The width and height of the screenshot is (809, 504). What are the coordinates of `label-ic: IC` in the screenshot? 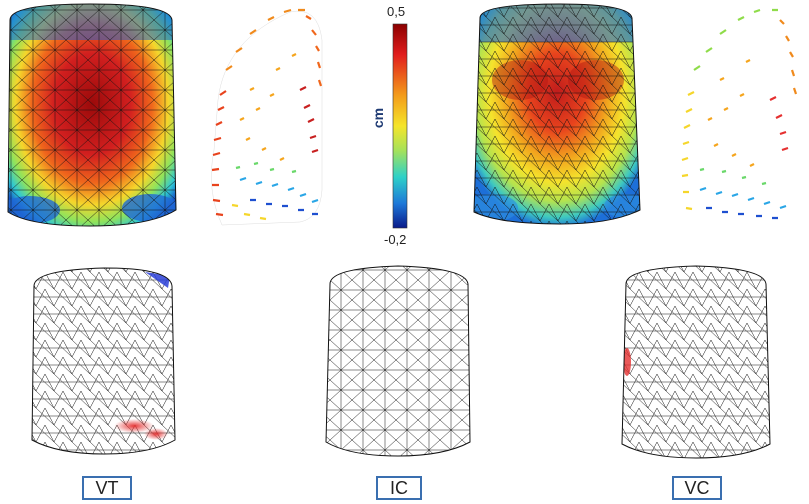 It's located at (399, 488).